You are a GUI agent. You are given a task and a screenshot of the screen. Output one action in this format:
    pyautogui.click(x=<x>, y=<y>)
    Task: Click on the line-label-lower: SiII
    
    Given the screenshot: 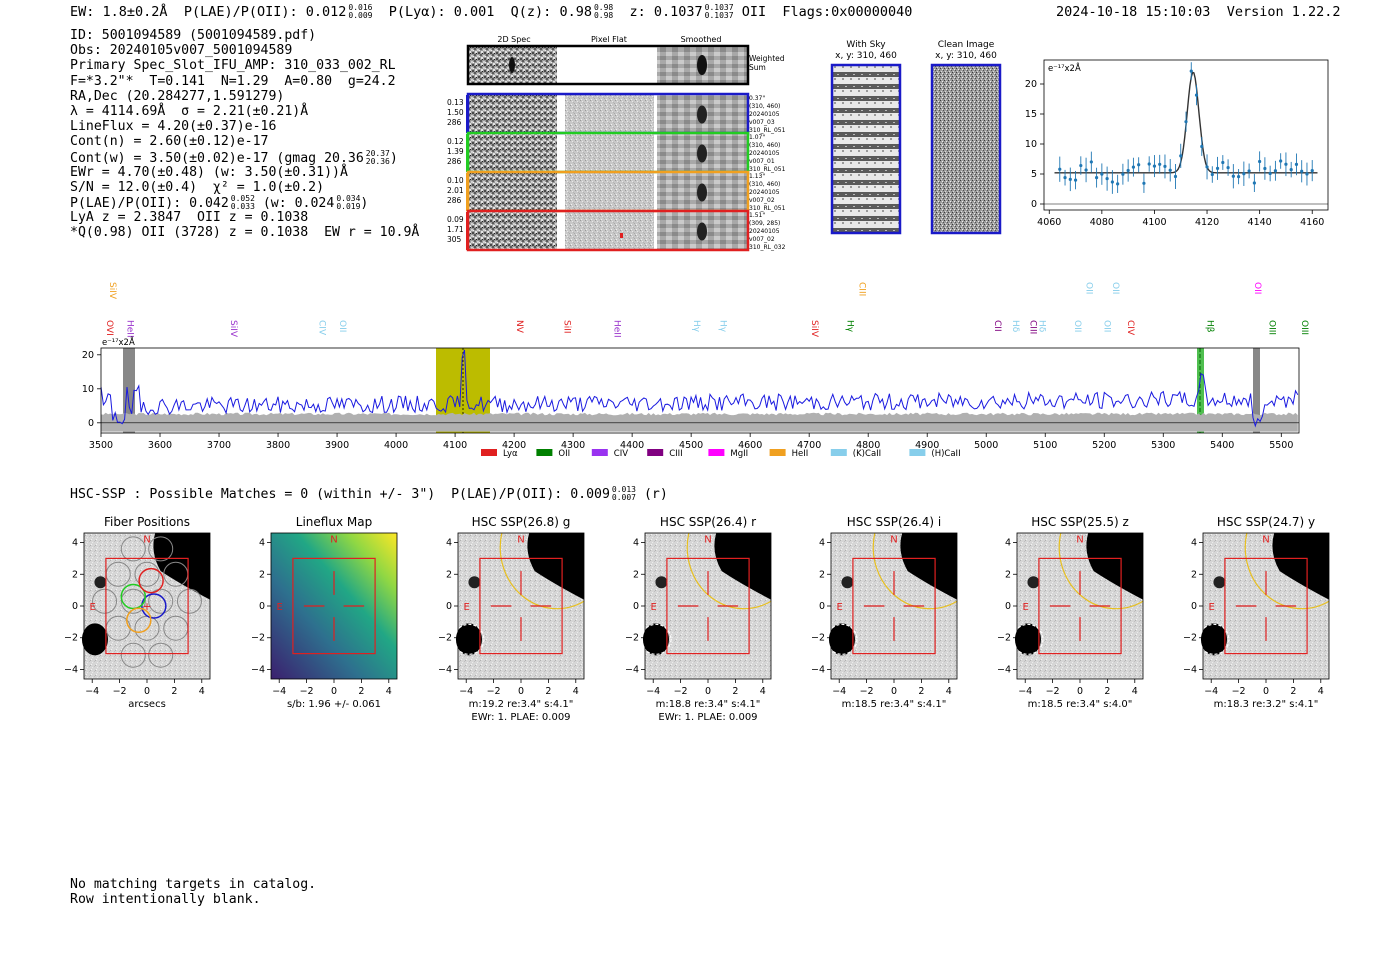 What is the action you would take?
    pyautogui.click(x=566, y=327)
    